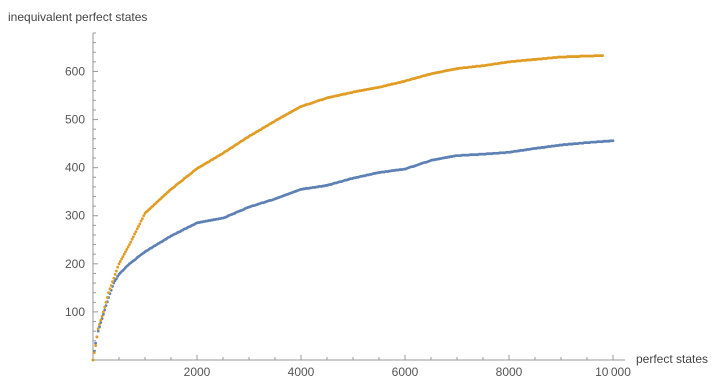 This screenshot has width=721, height=376. Describe the element at coordinates (197, 370) in the screenshot. I see `x-tick-label: 2000` at that location.